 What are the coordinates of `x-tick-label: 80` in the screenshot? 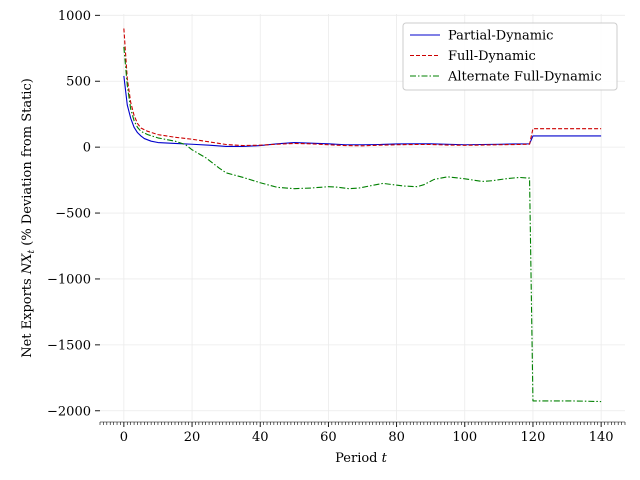 It's located at (396, 437).